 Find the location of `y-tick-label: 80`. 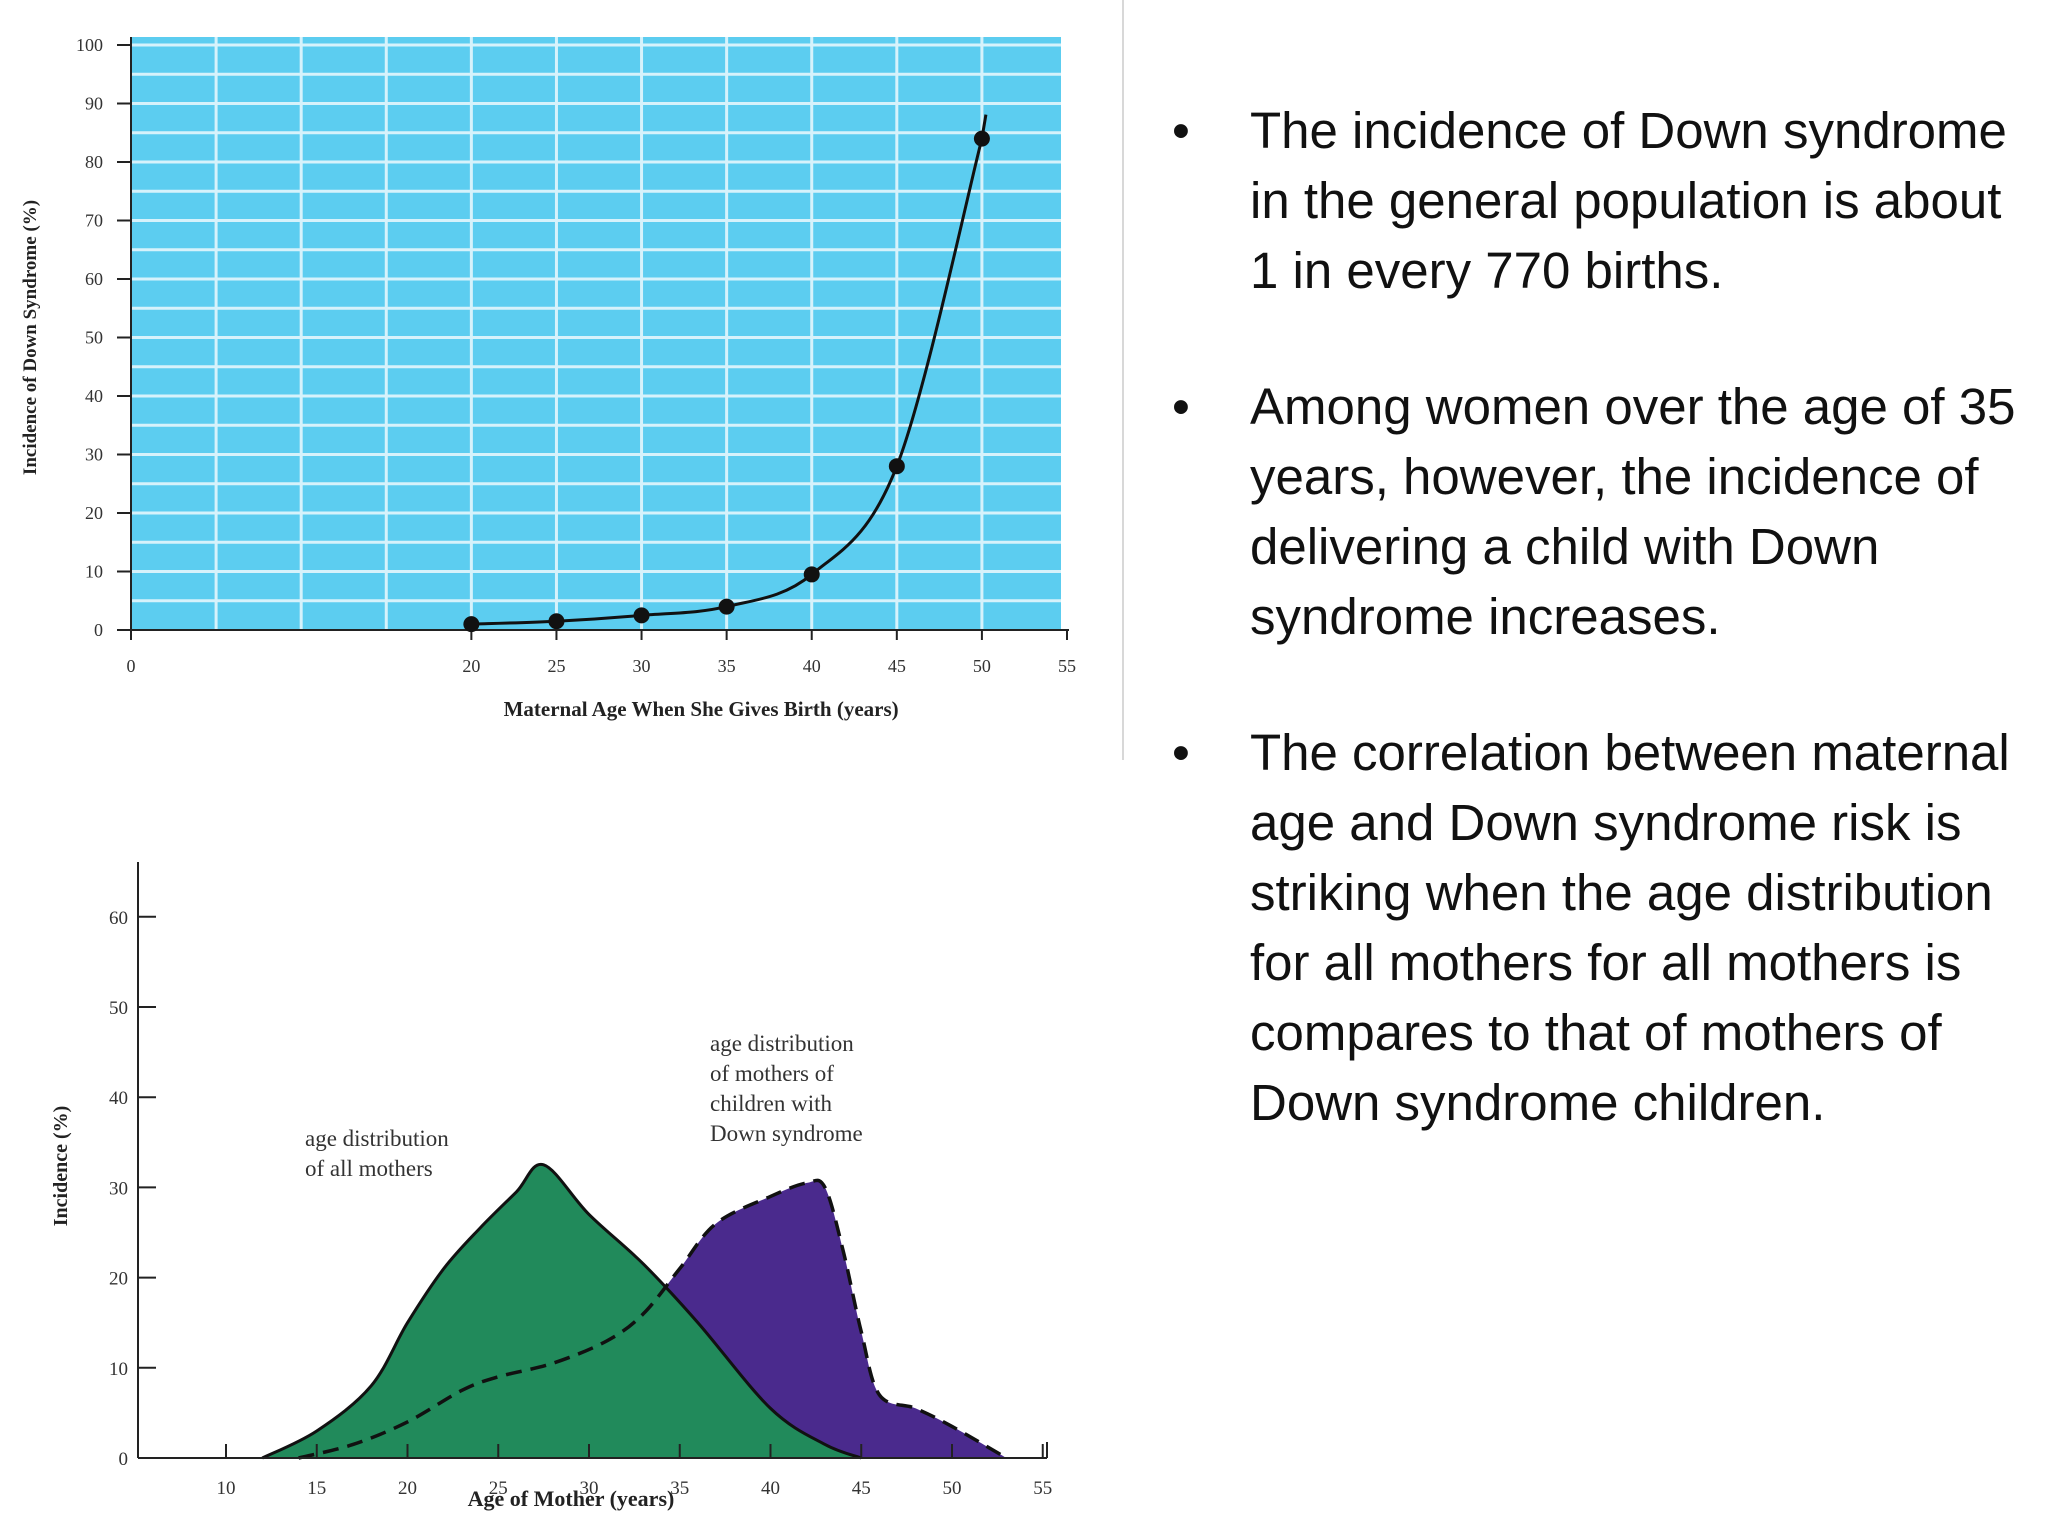

y-tick-label: 80 is located at coordinates (94, 162).